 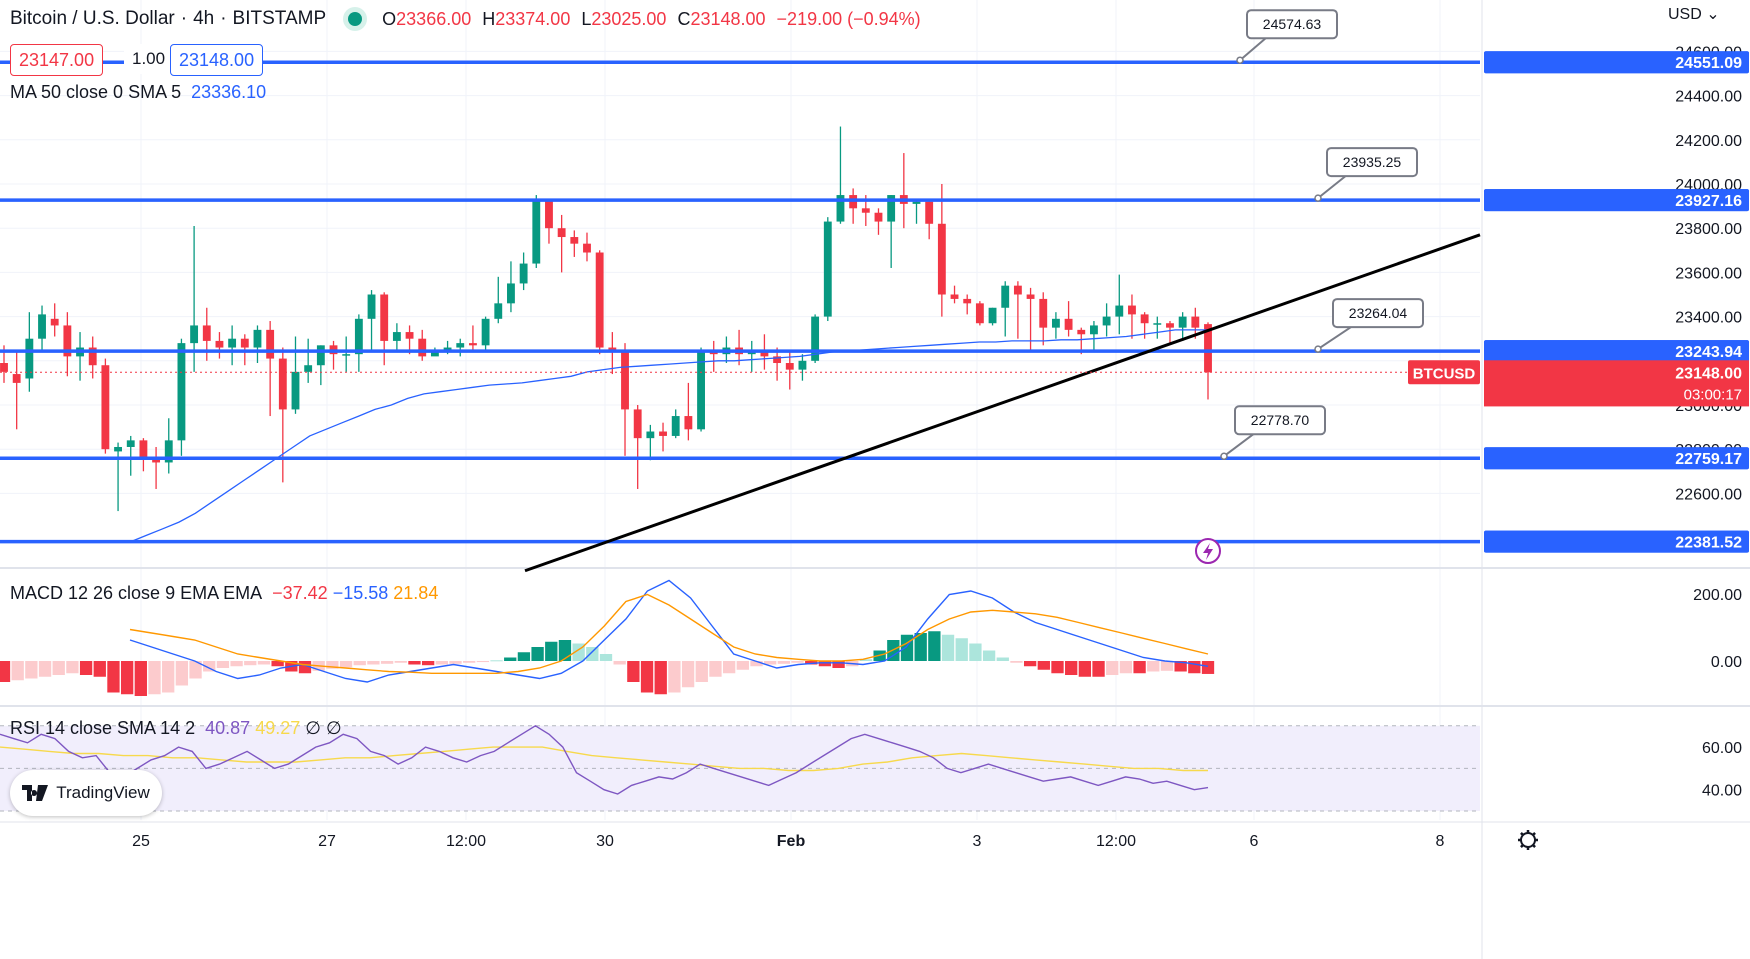 I want to click on sell-price-button: 23147.00, so click(x=57, y=60).